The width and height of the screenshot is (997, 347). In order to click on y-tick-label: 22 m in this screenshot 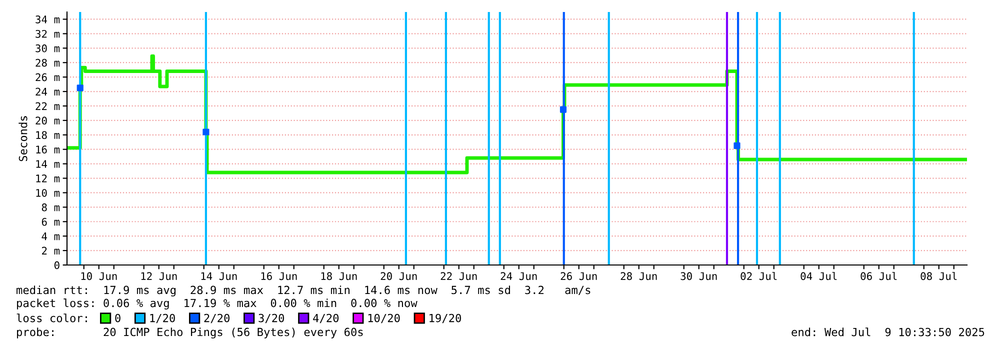, I will do `click(48, 106)`.